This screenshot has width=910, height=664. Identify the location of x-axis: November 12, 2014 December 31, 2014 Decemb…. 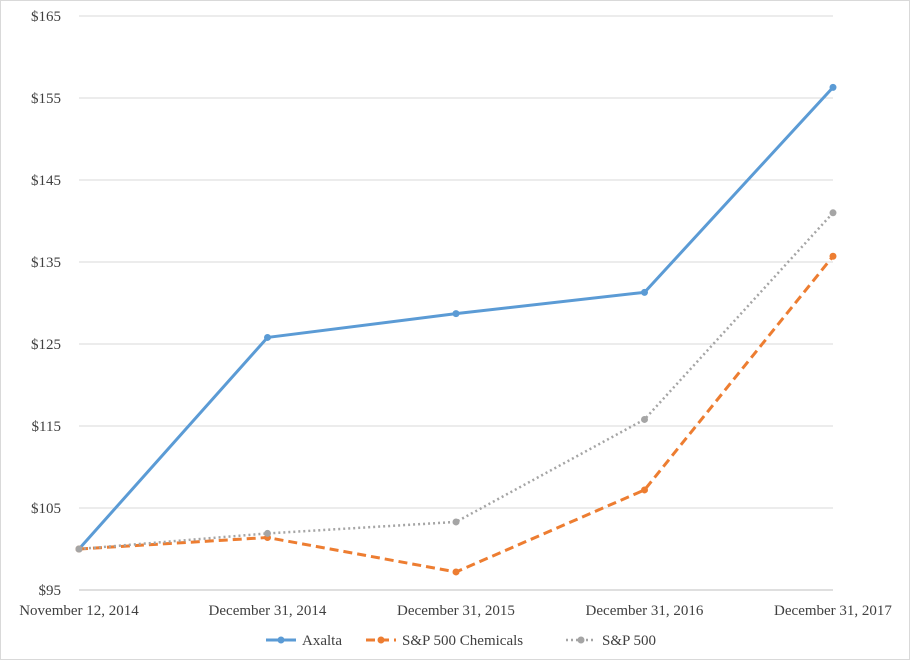
(455, 611).